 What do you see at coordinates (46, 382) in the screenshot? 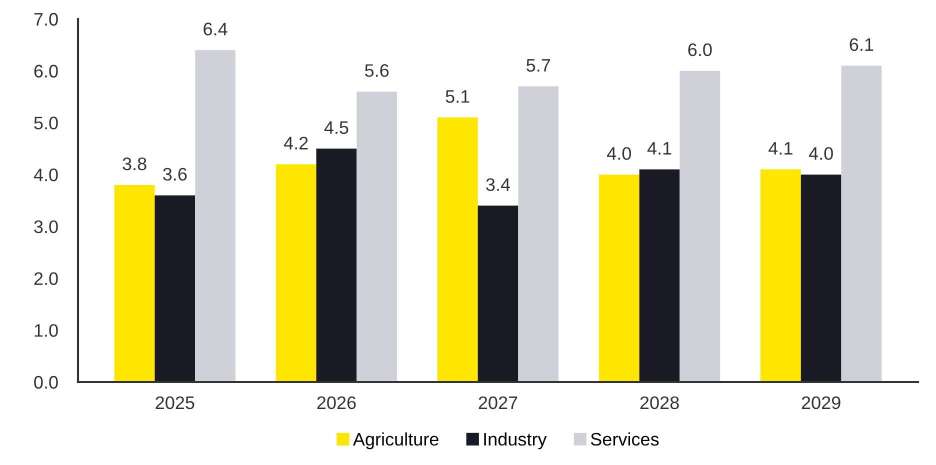
I see `y-tick-label: 0.0` at bounding box center [46, 382].